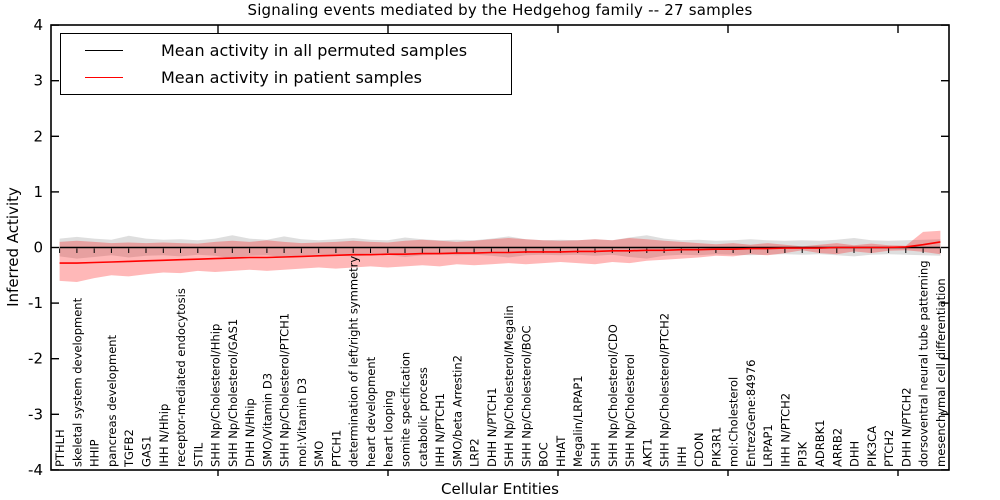 Image resolution: width=1000 pixels, height=500 pixels. Describe the element at coordinates (906, 427) in the screenshot. I see `x-tick-label: DHH N/PTCH2` at that location.